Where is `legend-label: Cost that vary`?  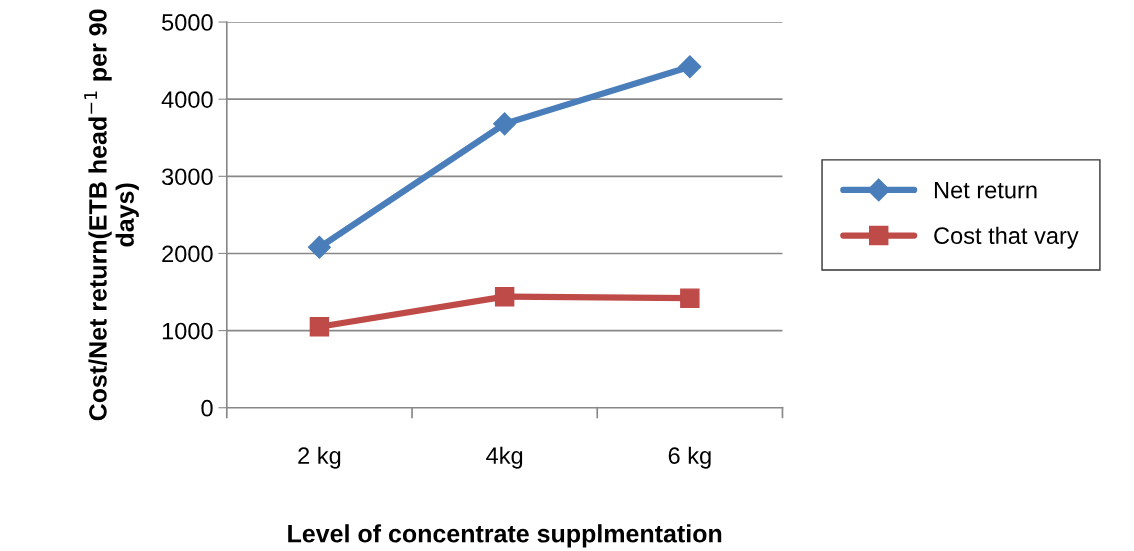
legend-label: Cost that vary is located at coordinates (1006, 237).